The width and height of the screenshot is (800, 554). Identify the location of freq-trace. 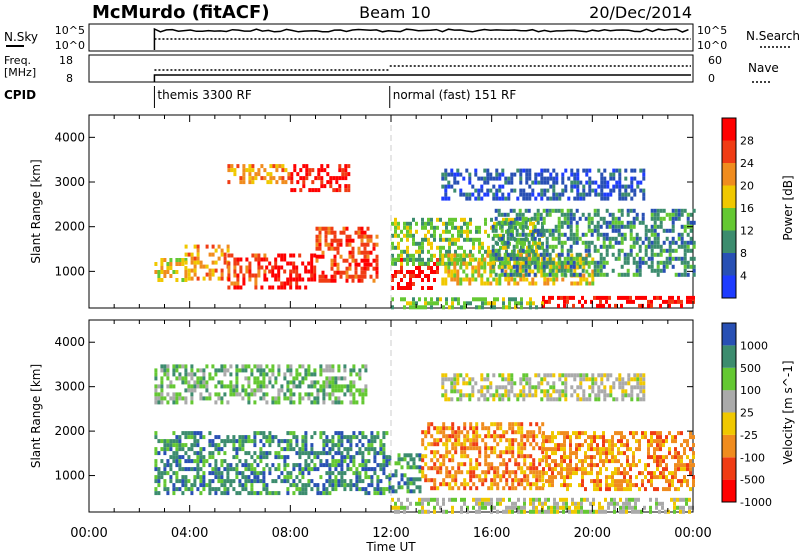
(422, 78).